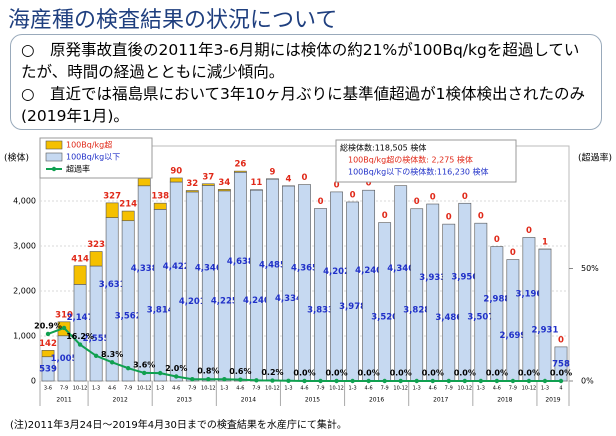 The height and width of the screenshot is (436, 616). Describe the element at coordinates (289, 179) in the screenshot. I see `bar-value-label: 4` at that location.